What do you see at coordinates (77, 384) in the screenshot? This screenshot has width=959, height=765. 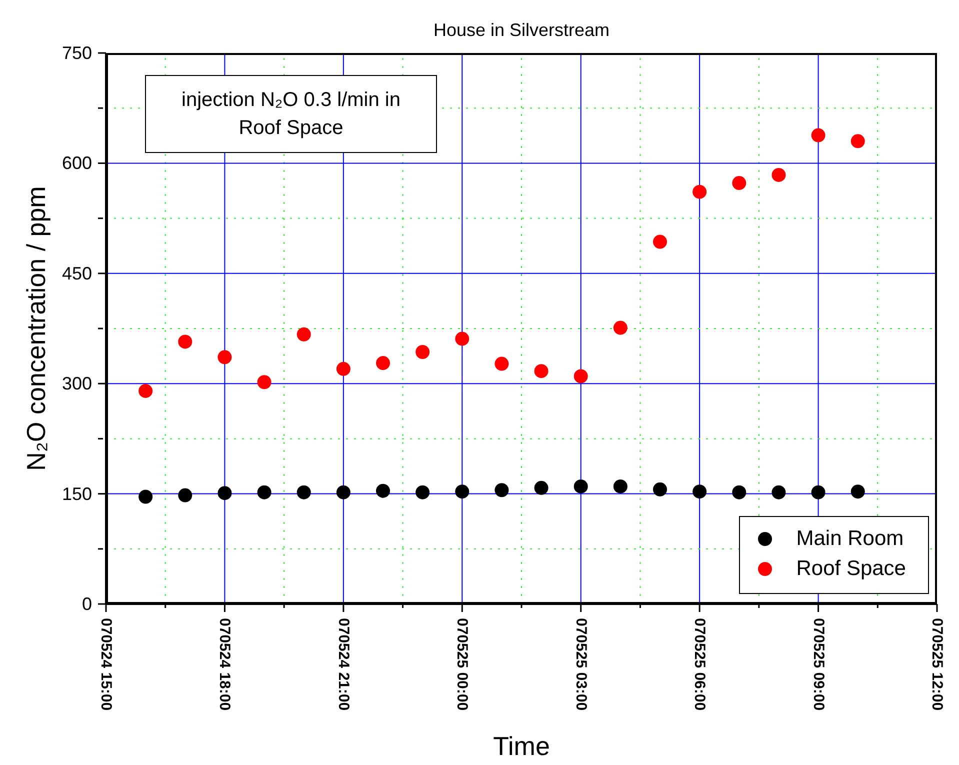 I see `y-tick-label: 300` at bounding box center [77, 384].